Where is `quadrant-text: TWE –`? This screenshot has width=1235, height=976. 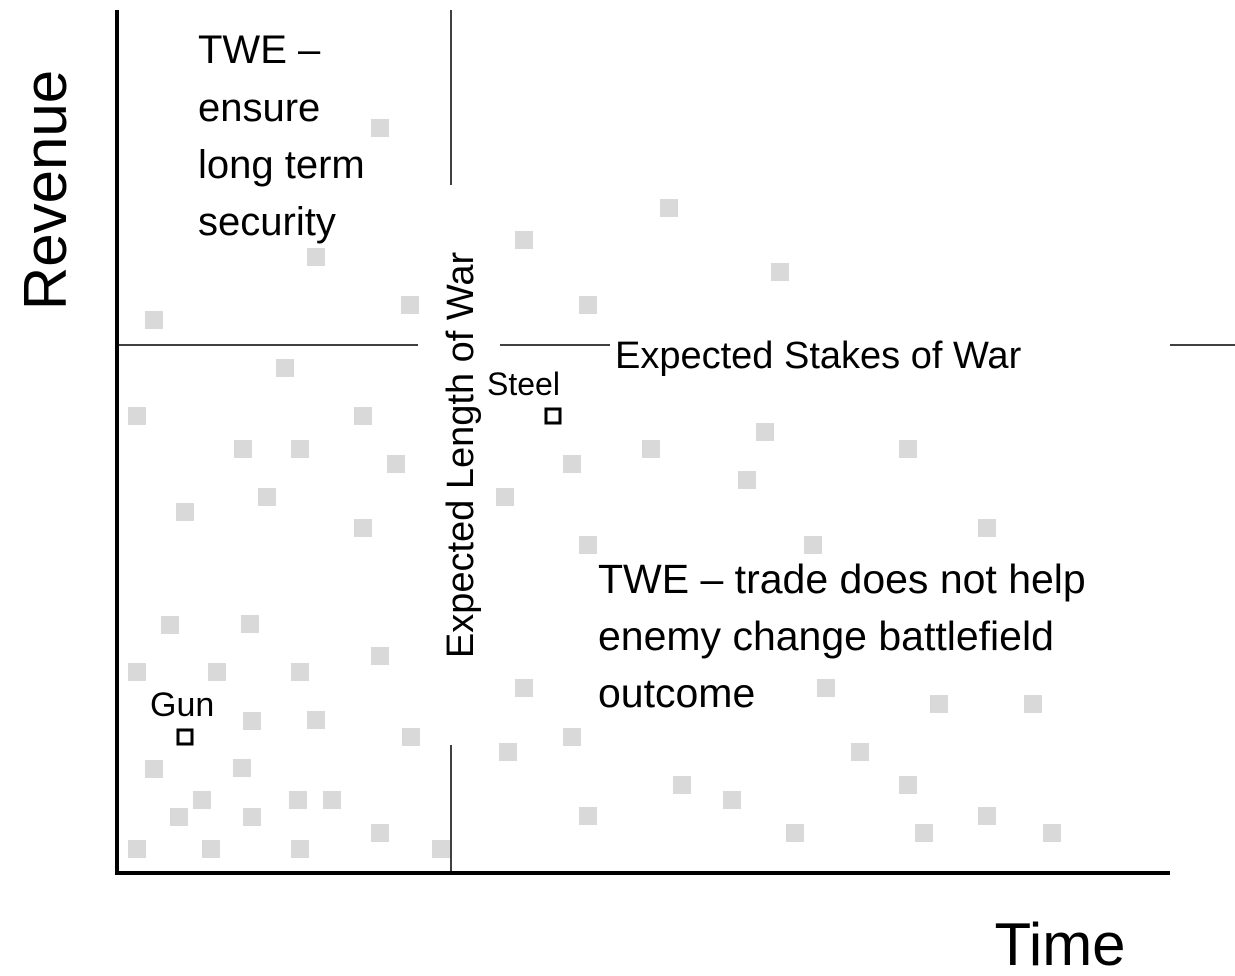
quadrant-text: TWE – is located at coordinates (259, 50).